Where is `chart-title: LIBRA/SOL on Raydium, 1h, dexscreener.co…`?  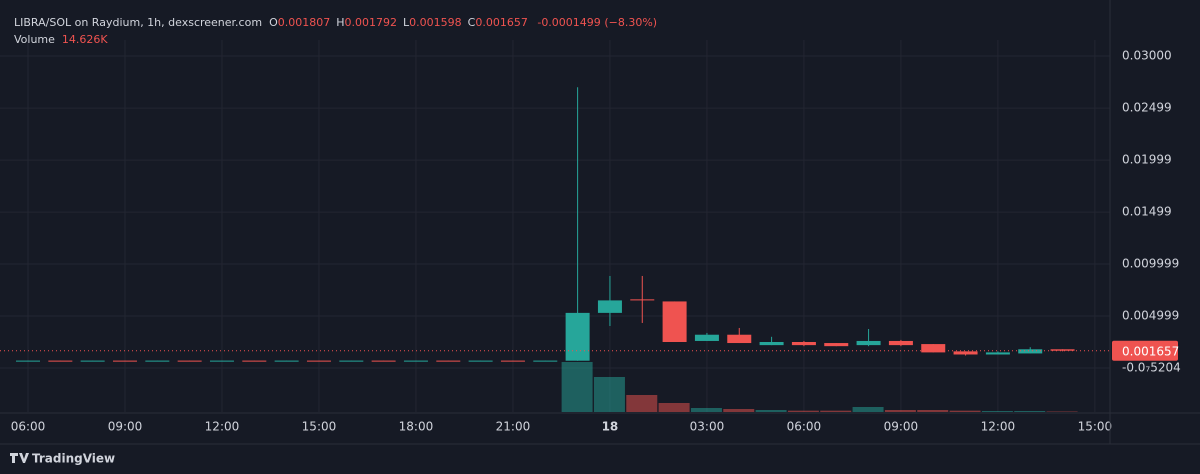
chart-title: LIBRA/SOL on Raydium, 1h, dexscreener.co… is located at coordinates (138, 22).